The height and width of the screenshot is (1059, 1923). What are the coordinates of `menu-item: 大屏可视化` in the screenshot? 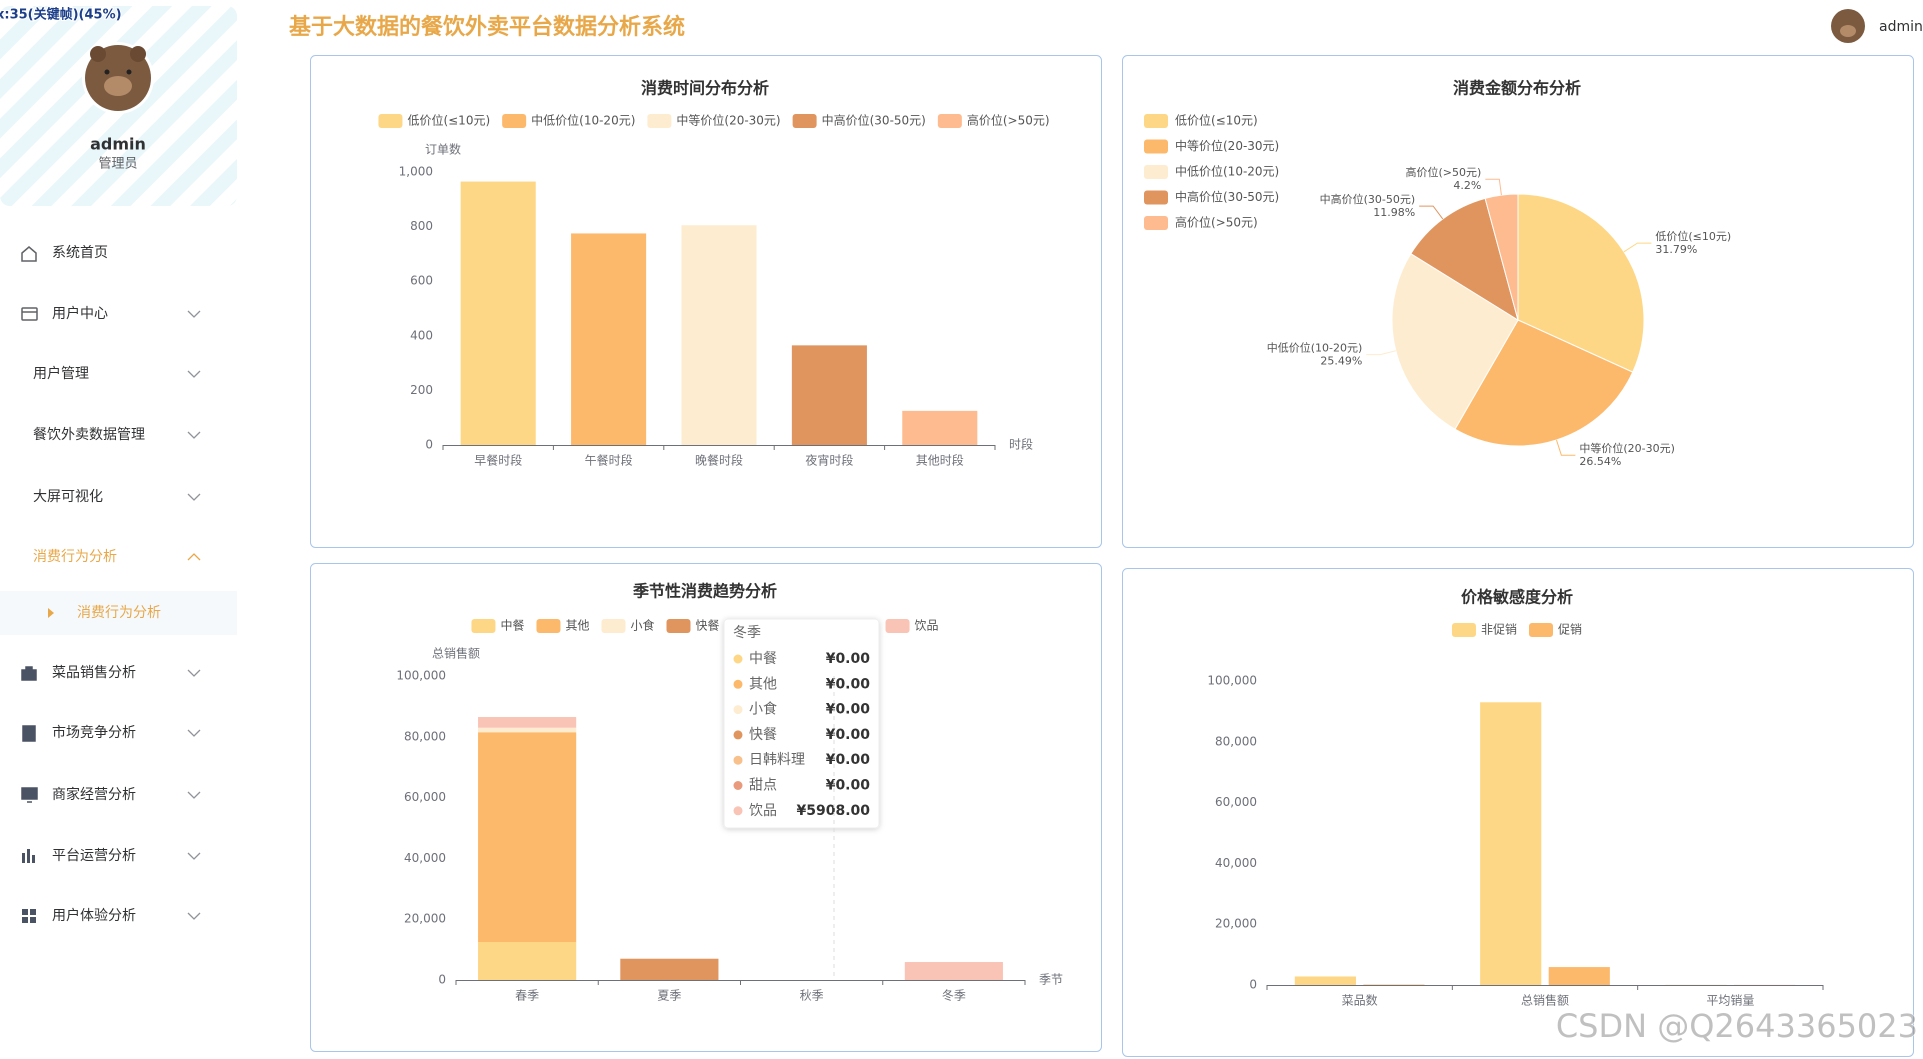 It's located at (68, 497).